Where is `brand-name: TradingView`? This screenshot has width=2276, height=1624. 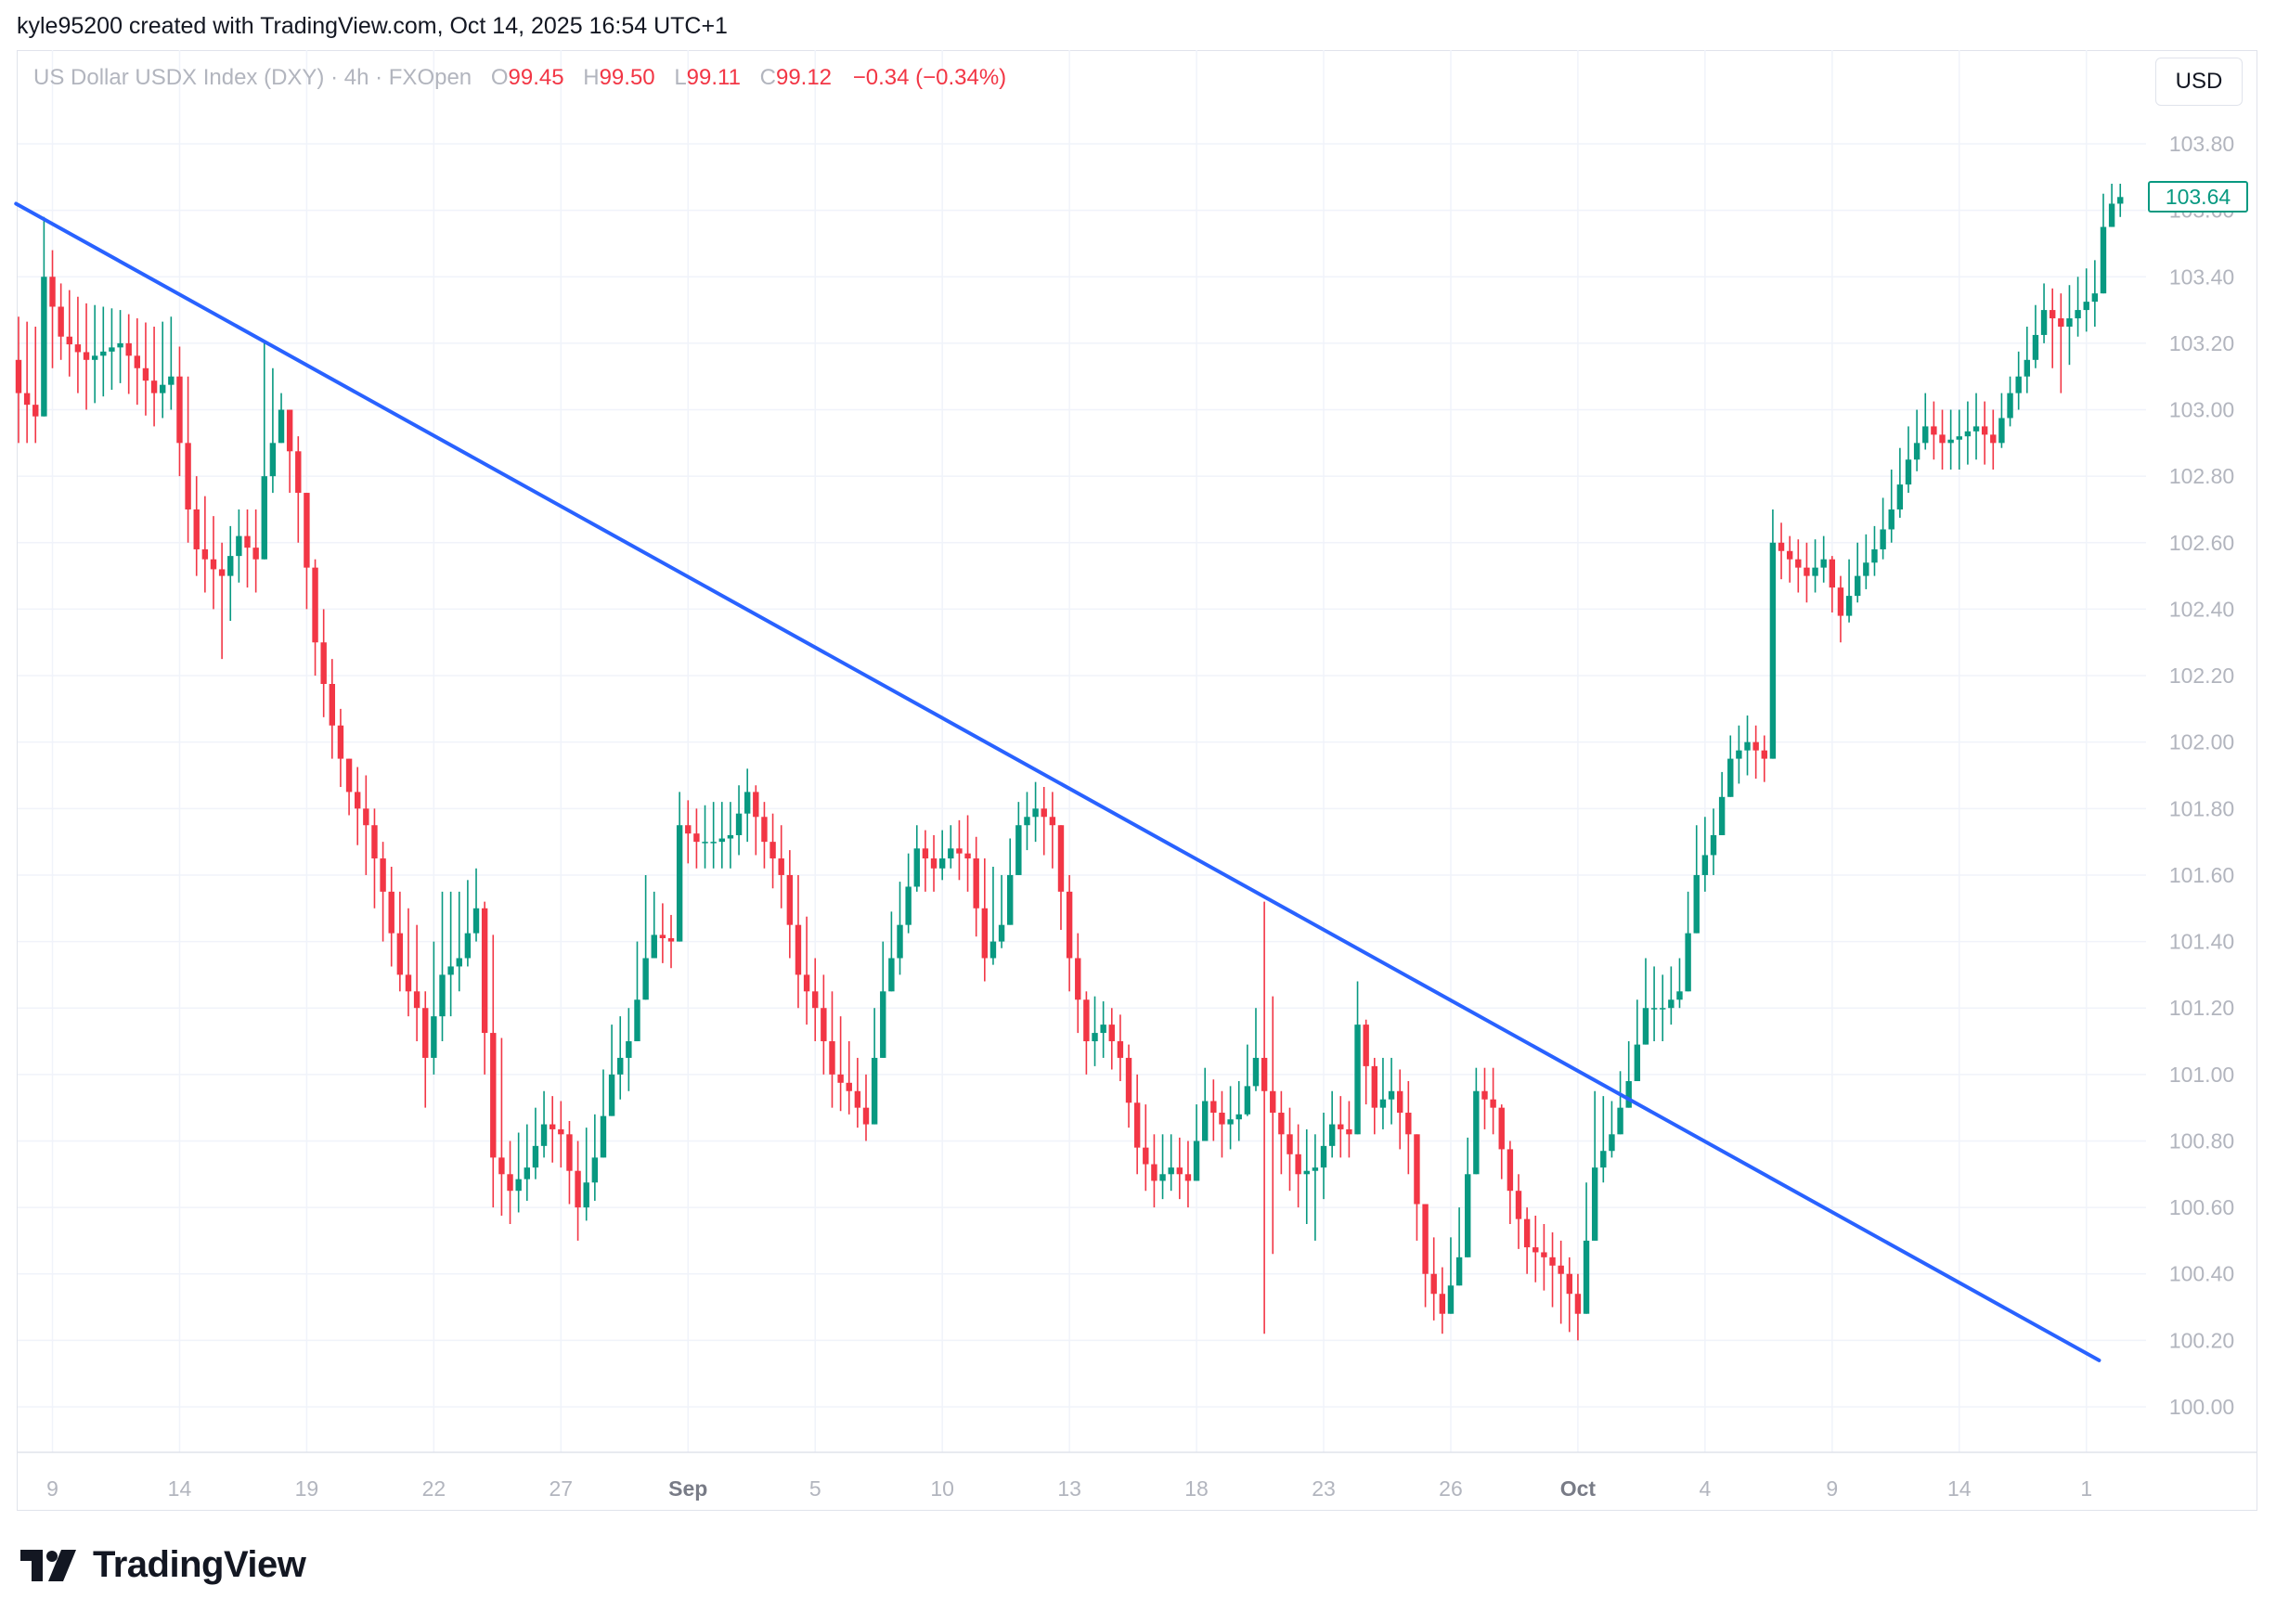
brand-name: TradingView is located at coordinates (200, 1565).